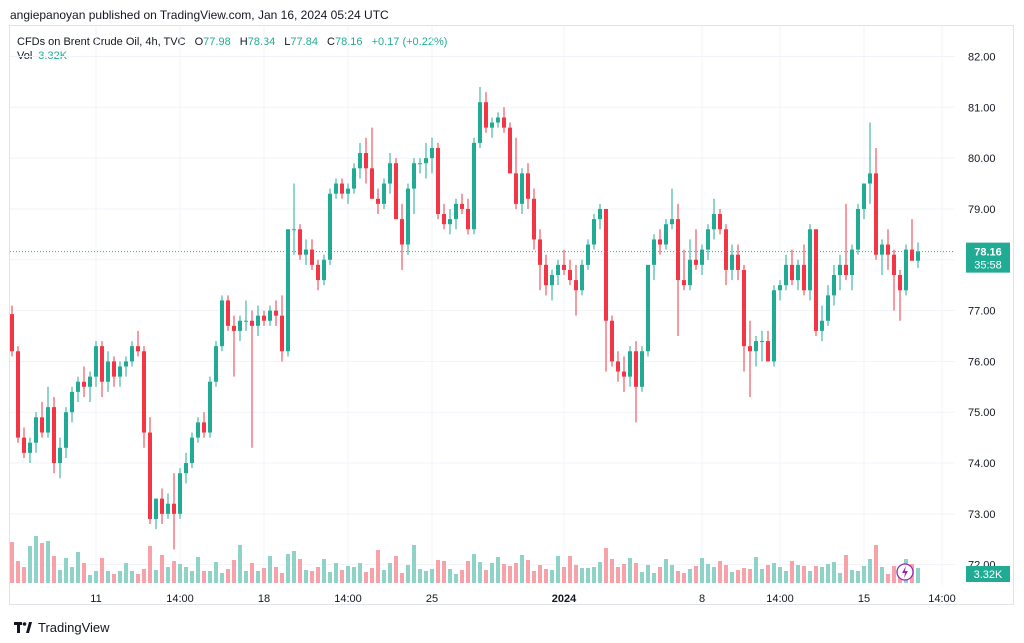  I want to click on y-tick-label: 80.00, so click(982, 159).